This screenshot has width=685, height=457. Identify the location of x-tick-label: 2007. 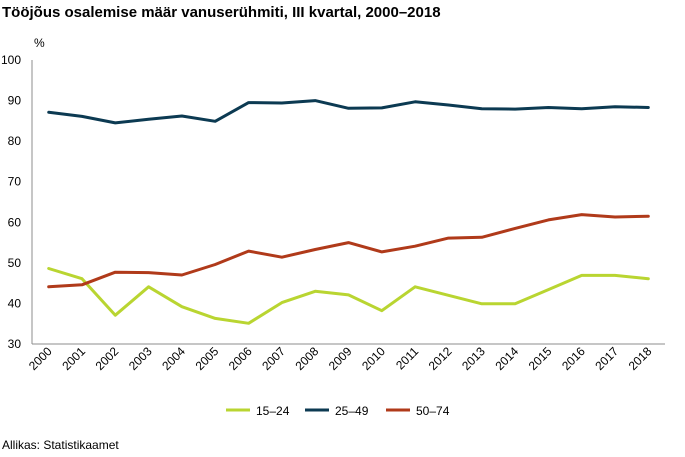
(273, 358).